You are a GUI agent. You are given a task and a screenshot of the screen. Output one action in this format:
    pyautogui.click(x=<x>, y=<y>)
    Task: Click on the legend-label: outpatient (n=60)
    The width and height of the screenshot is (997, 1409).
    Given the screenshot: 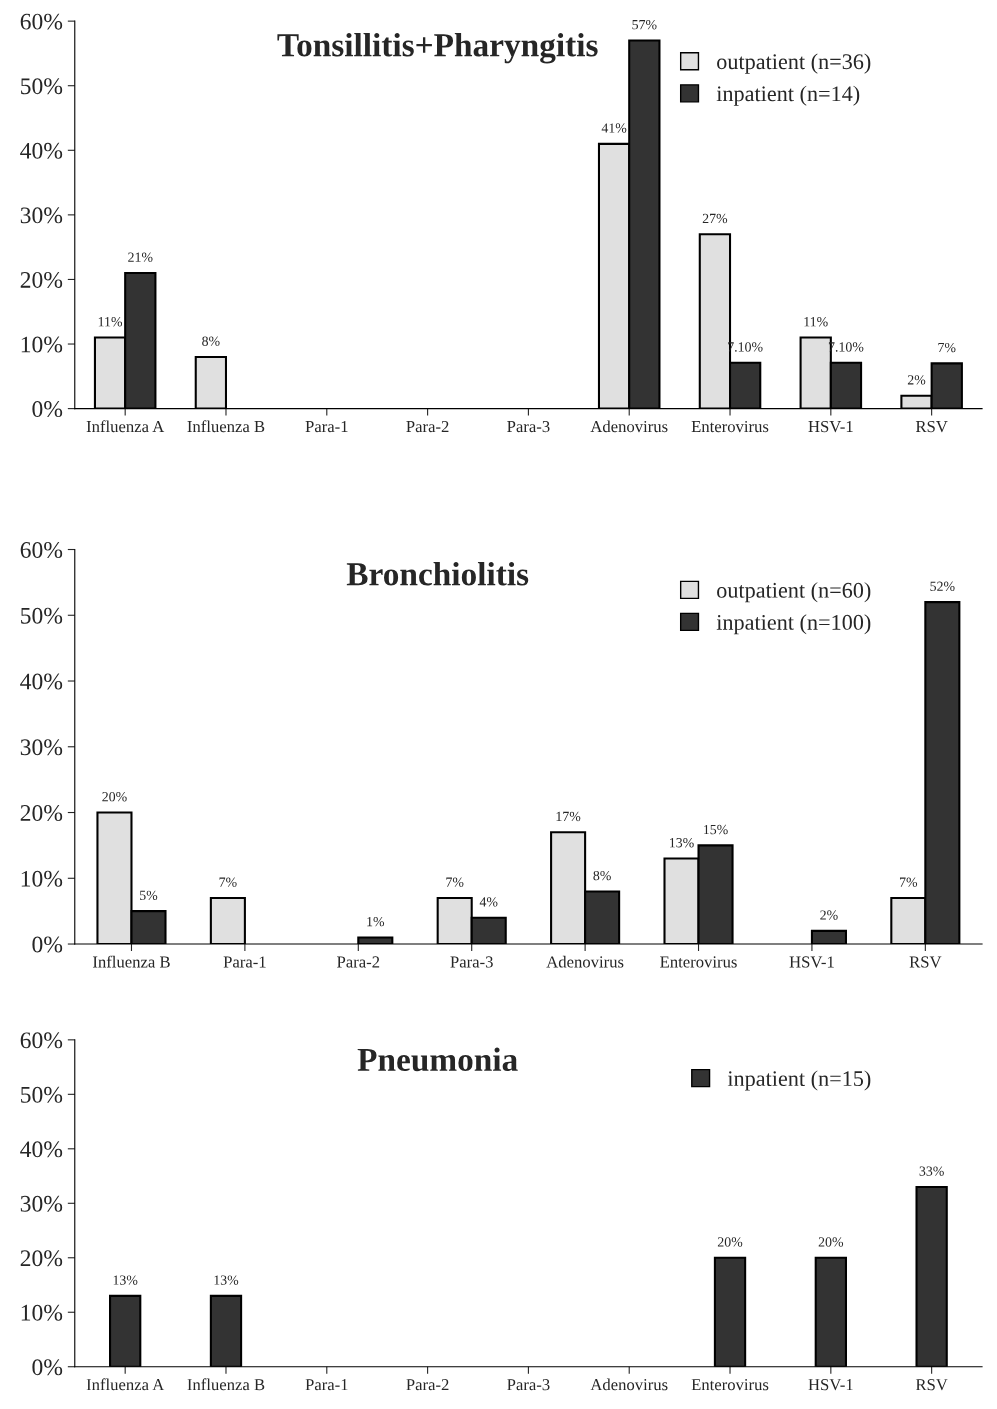 What is the action you would take?
    pyautogui.click(x=794, y=592)
    